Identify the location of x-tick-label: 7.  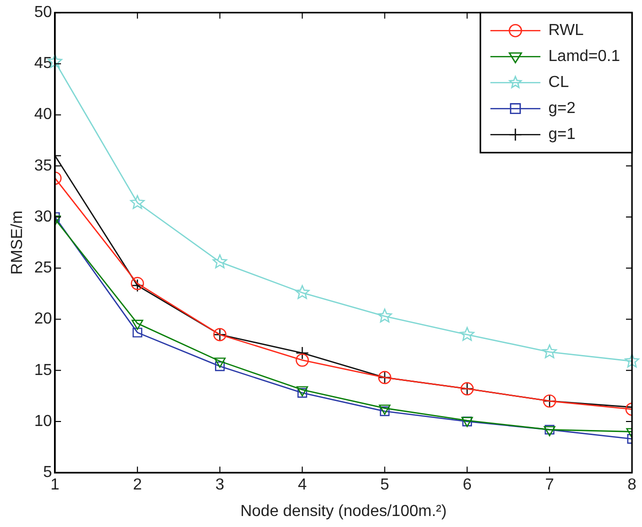
(549, 485).